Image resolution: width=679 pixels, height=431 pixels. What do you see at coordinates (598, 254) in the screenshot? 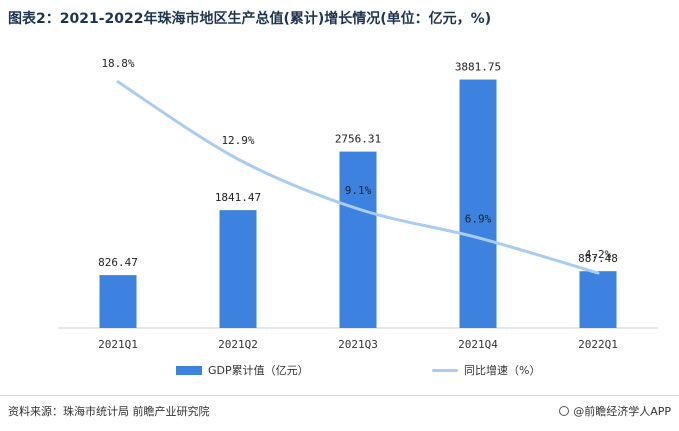
I see `growth-value-label-2022Q1: 4.2%` at bounding box center [598, 254].